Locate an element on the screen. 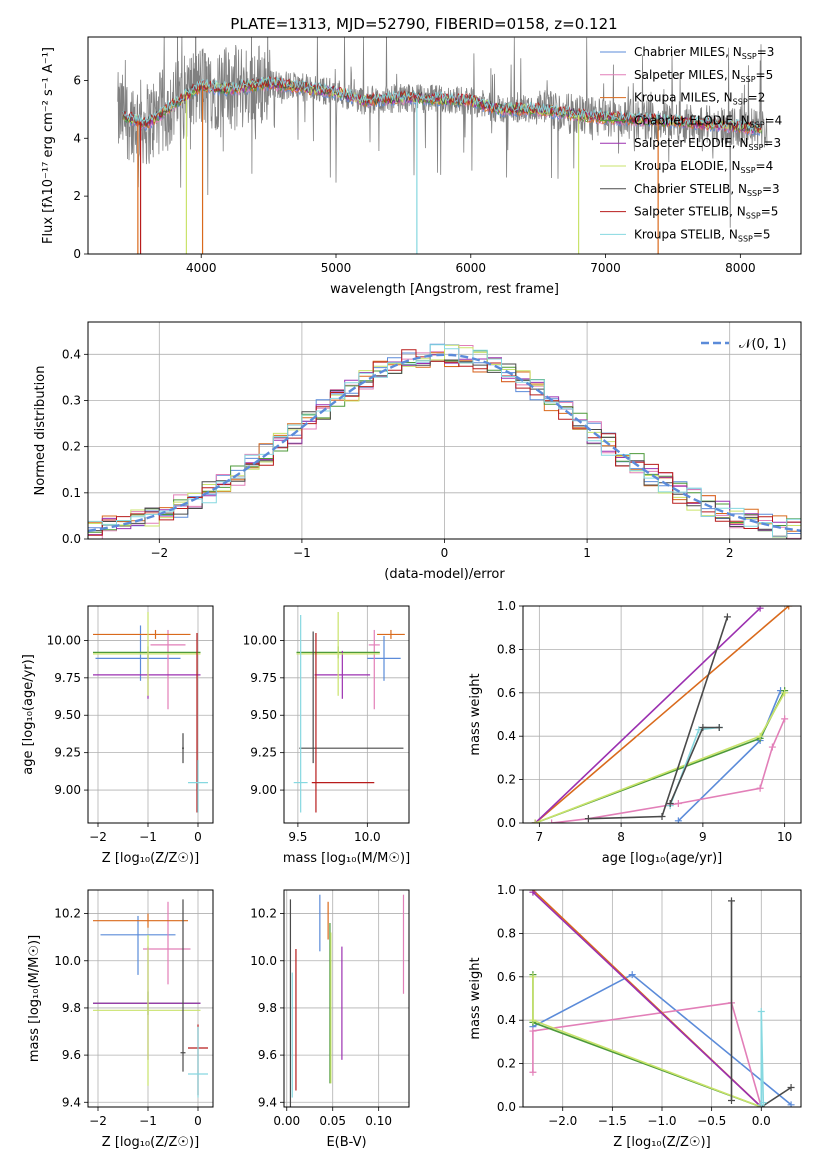 The image size is (819, 1170). x-tick-label: 0.00 is located at coordinates (286, 1121).